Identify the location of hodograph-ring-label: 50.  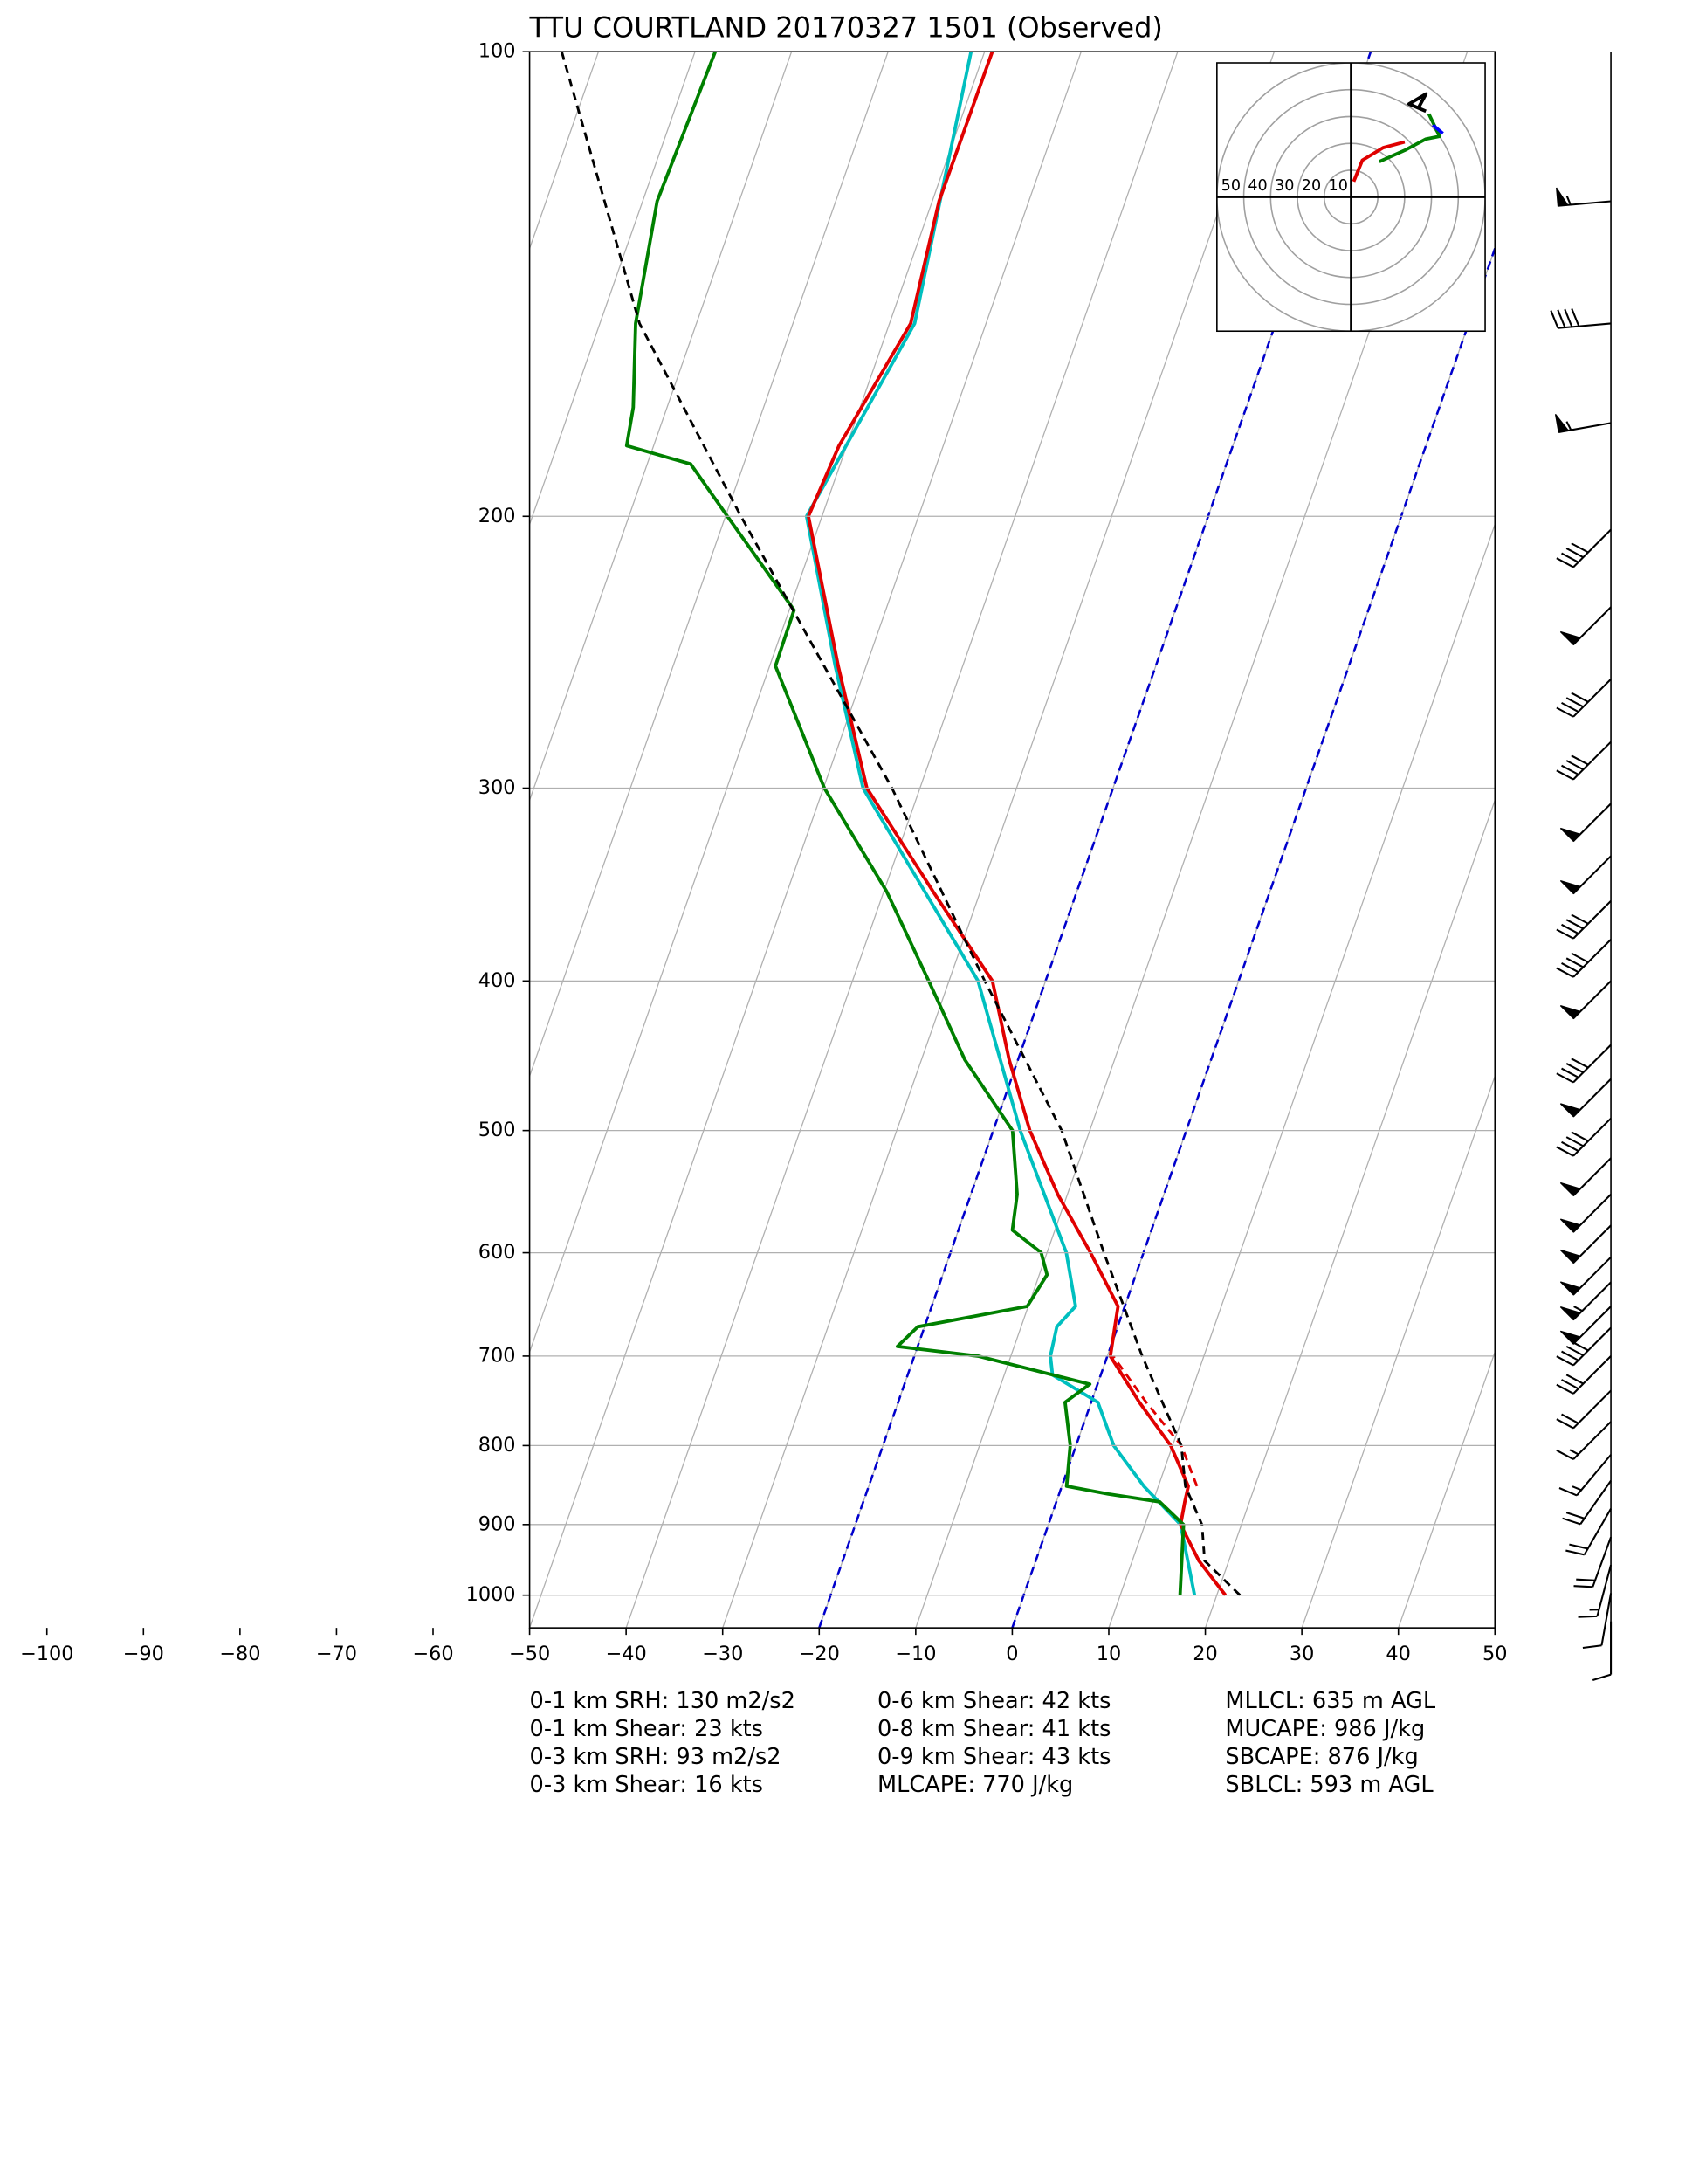
(1231, 186).